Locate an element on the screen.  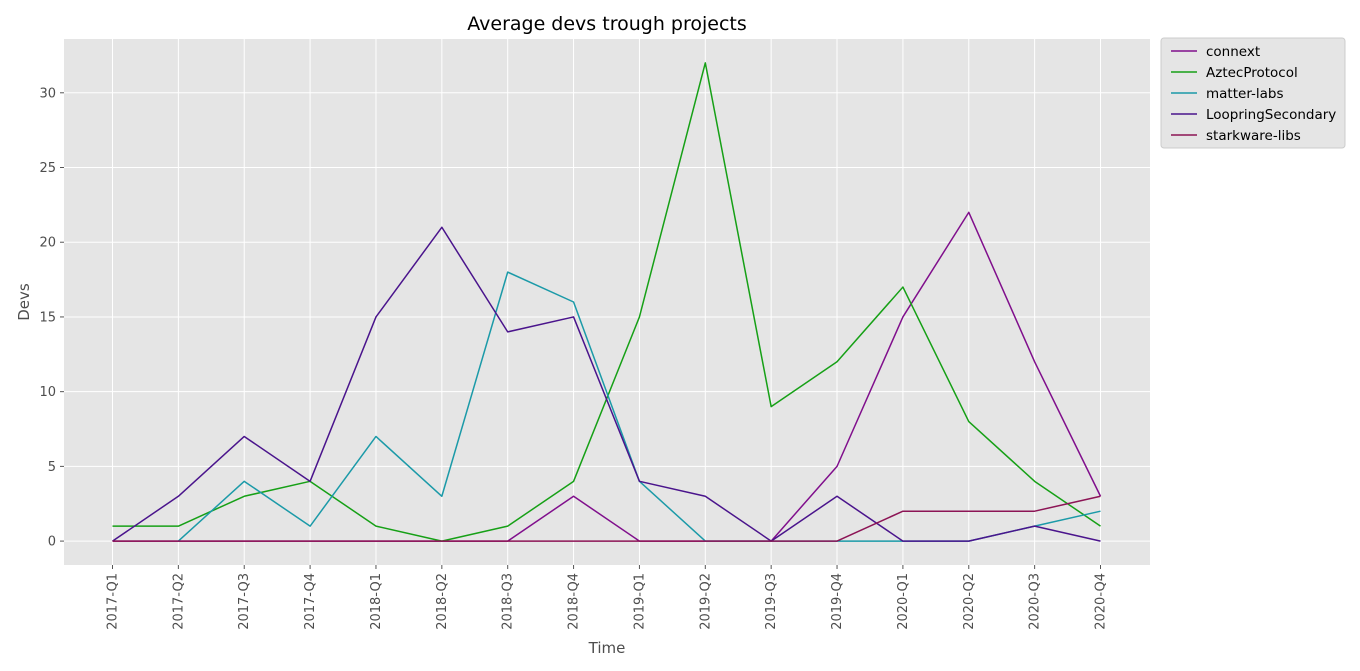
y-tick-label: 20 is located at coordinates (47, 243).